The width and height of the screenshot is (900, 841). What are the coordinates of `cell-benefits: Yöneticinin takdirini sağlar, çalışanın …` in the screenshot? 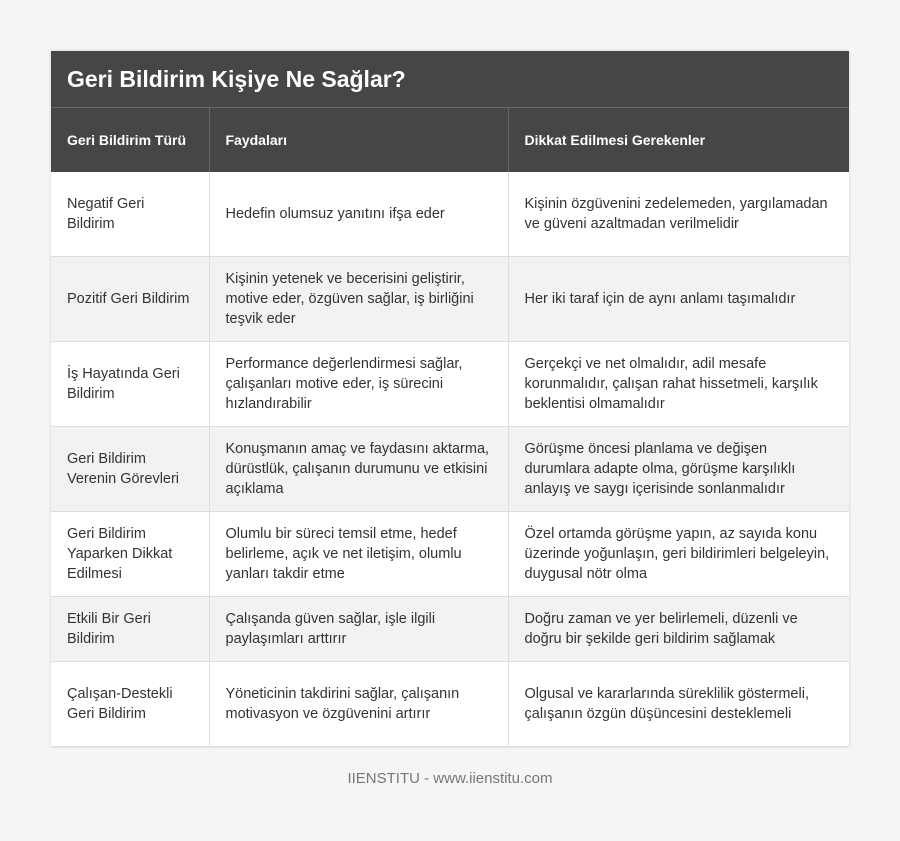 It's located at (359, 704).